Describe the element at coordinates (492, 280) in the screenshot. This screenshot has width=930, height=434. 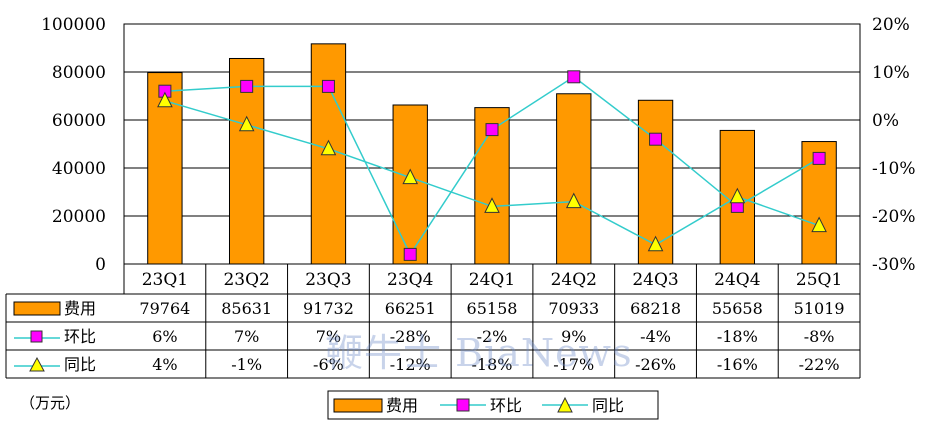
I see `x-tick-label: 24Q1` at that location.